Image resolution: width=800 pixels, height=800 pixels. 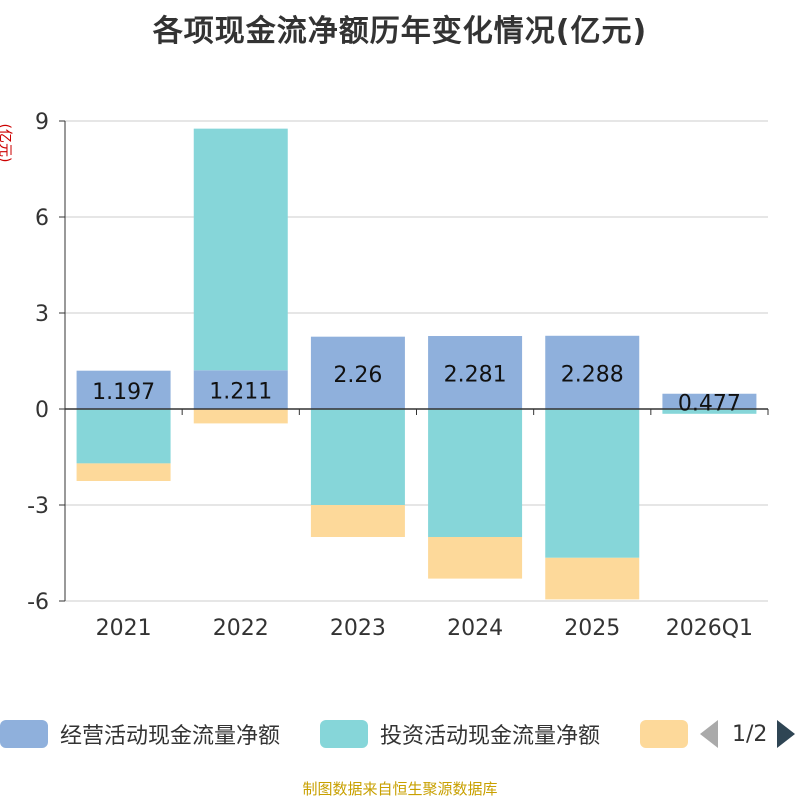 What do you see at coordinates (241, 628) in the screenshot?
I see `x-tick-label: 2022` at bounding box center [241, 628].